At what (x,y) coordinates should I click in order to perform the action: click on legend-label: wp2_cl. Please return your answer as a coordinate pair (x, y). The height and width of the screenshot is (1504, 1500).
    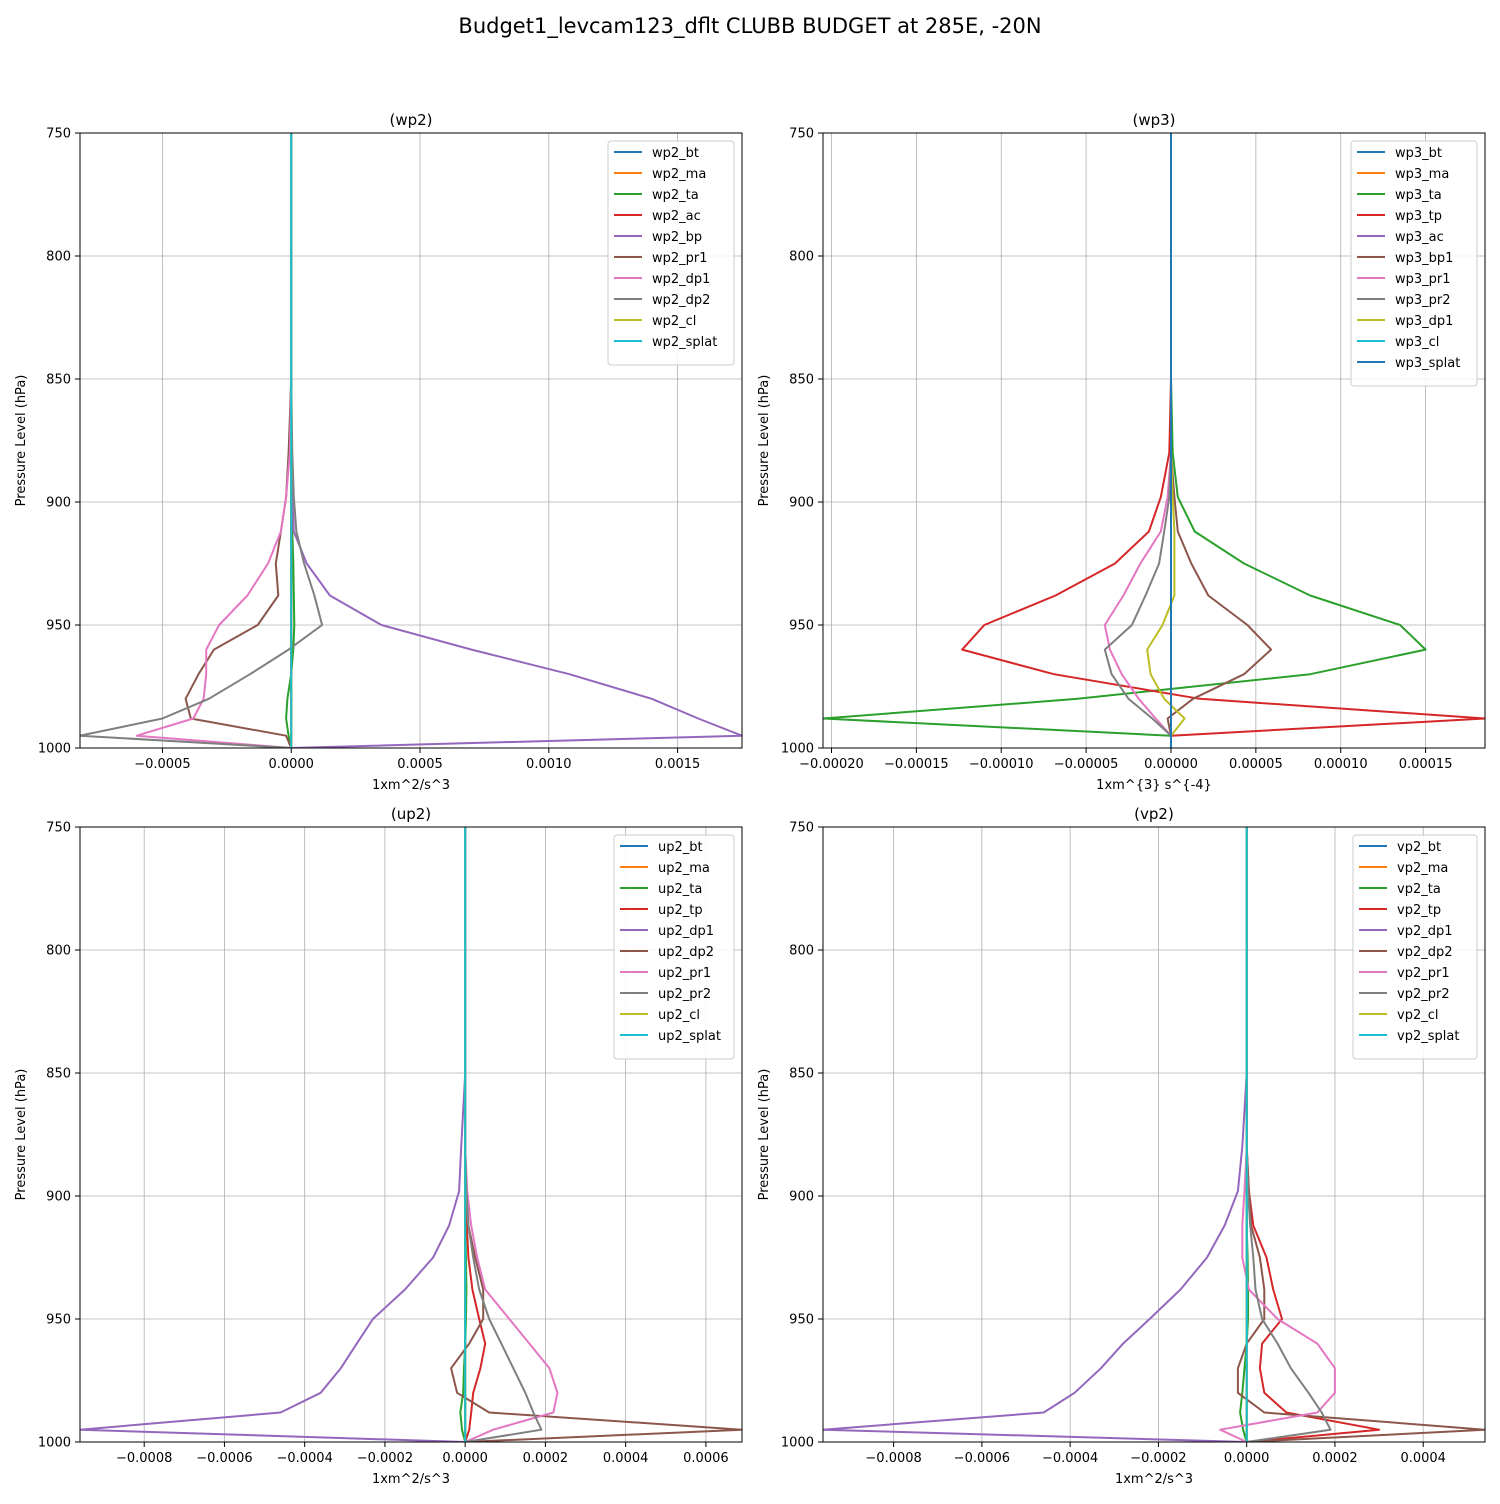
    Looking at the image, I should click on (674, 321).